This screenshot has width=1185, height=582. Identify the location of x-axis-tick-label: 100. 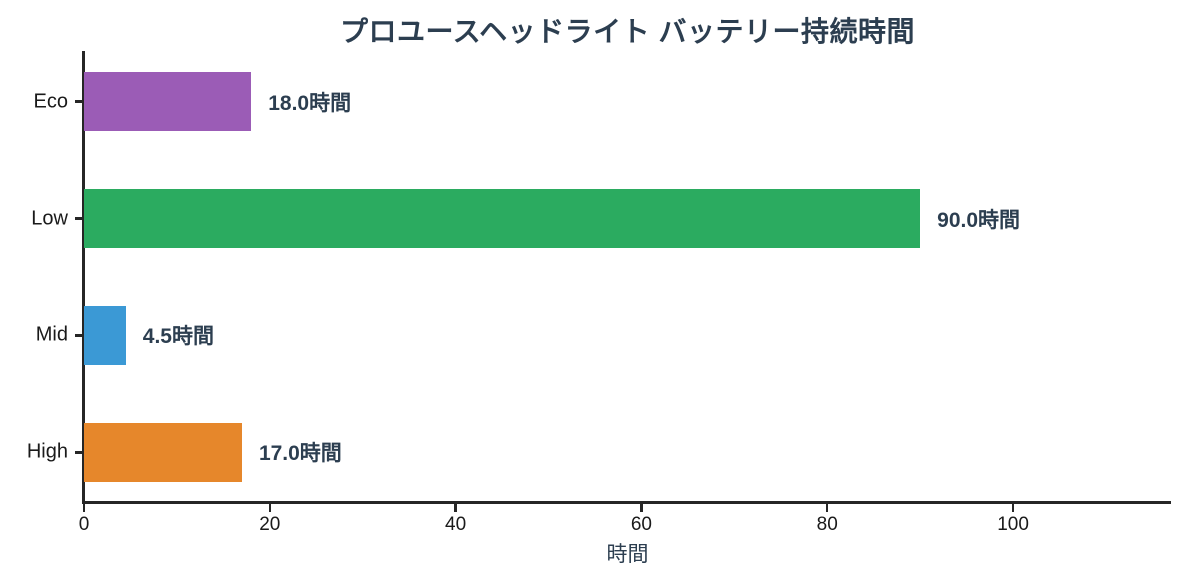
(1013, 524).